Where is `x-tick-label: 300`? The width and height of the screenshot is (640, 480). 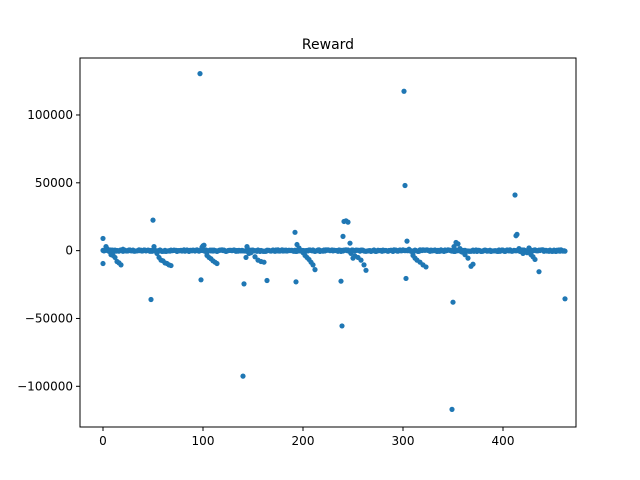 x-tick-label: 300 is located at coordinates (403, 441).